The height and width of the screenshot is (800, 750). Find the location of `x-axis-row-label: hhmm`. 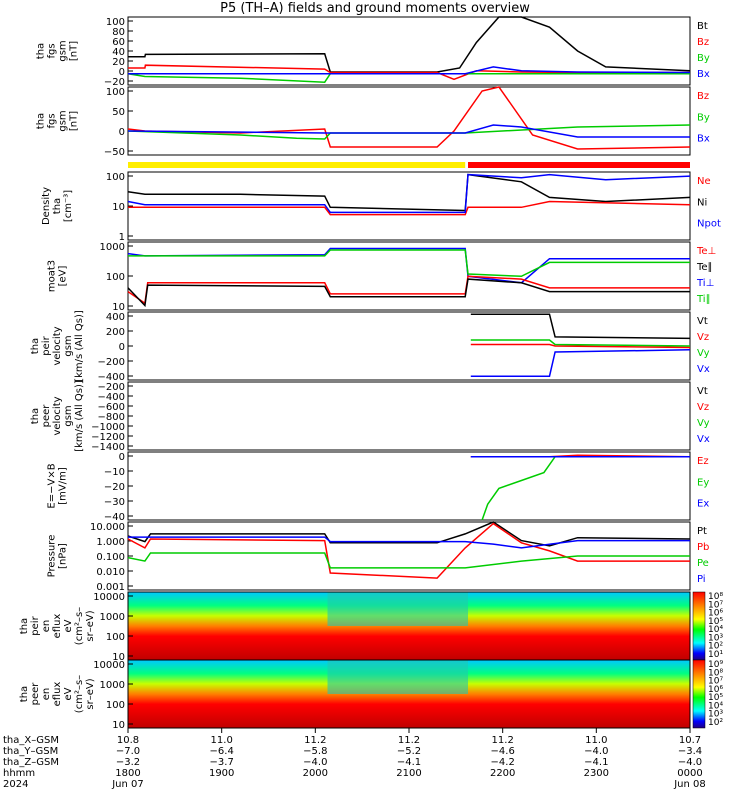

x-axis-row-label: hhmm is located at coordinates (19, 773).